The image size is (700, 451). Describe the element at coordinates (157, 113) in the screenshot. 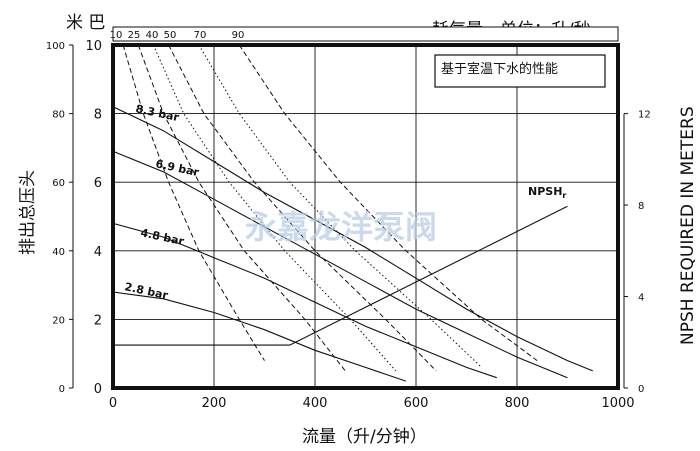

I see `series-label: 8.3 bar` at that location.